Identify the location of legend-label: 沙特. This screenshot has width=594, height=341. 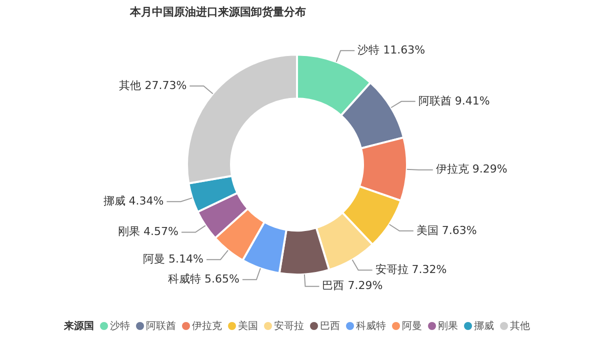
(120, 326).